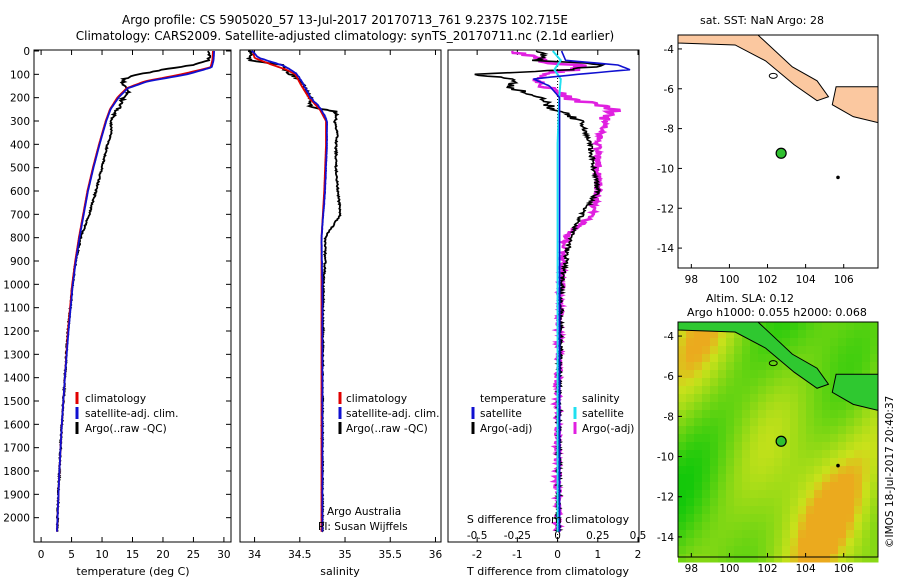 Image resolution: width=900 pixels, height=580 pixels. Describe the element at coordinates (20, 192) in the screenshot. I see `y-tick-label: 600` at that location.